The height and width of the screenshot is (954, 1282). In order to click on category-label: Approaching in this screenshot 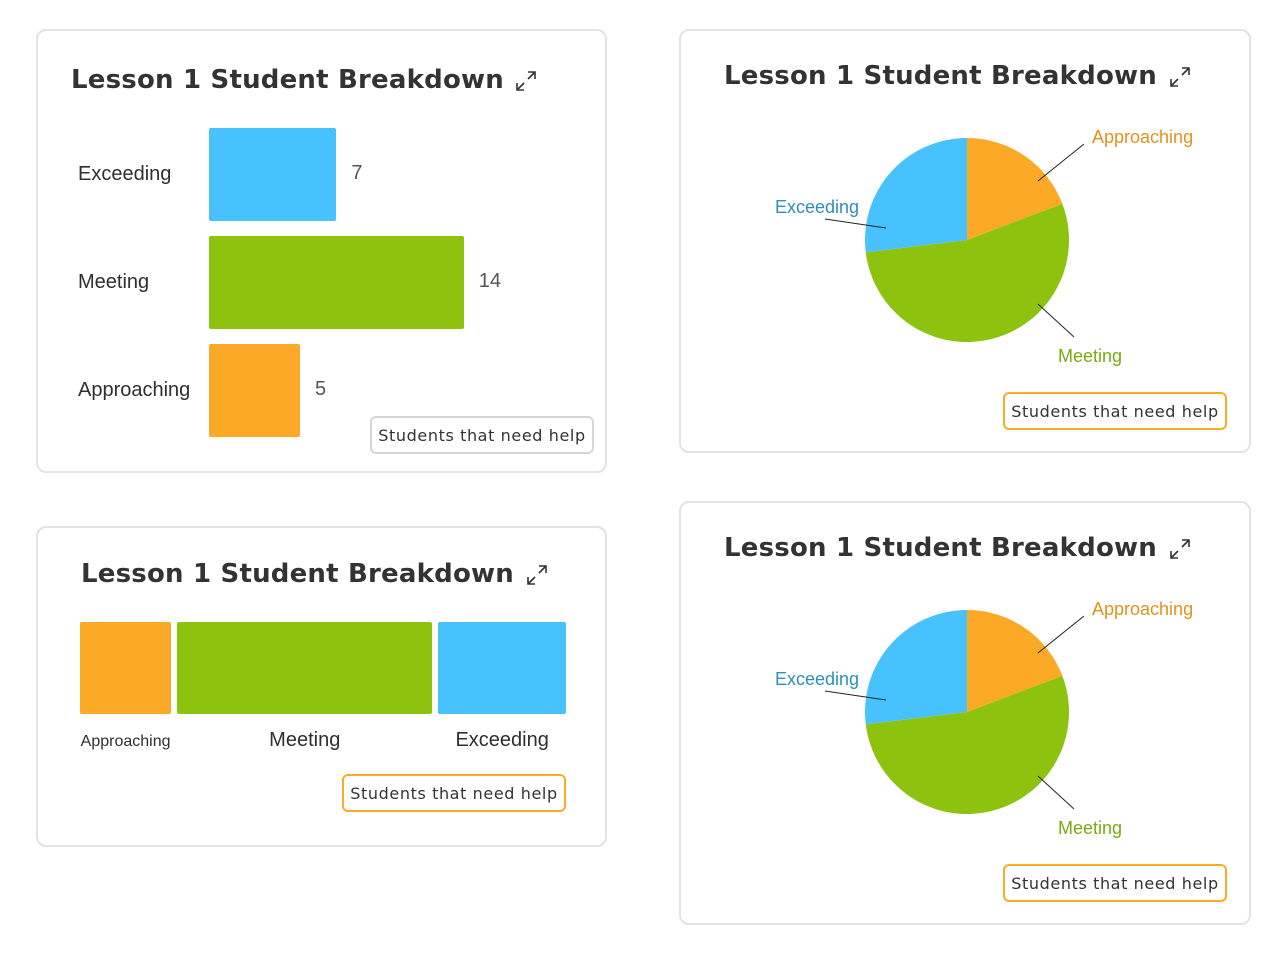, I will do `click(134, 389)`.